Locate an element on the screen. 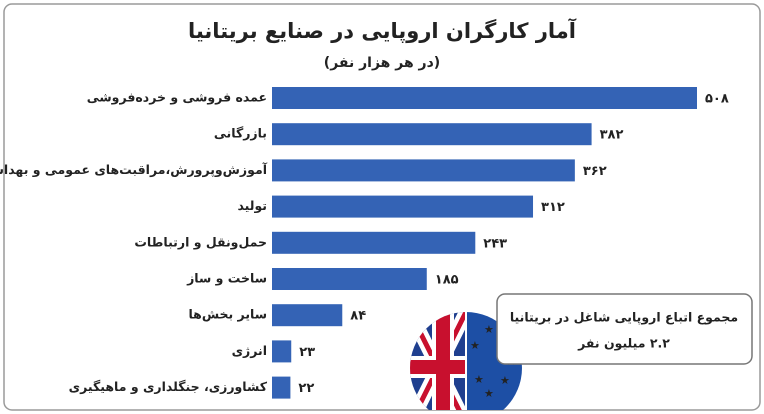 This screenshot has width=764, height=414. category-label: آموزش‌وپرورش،مراقبت‌های عمومی و بهداشت is located at coordinates (134, 169).